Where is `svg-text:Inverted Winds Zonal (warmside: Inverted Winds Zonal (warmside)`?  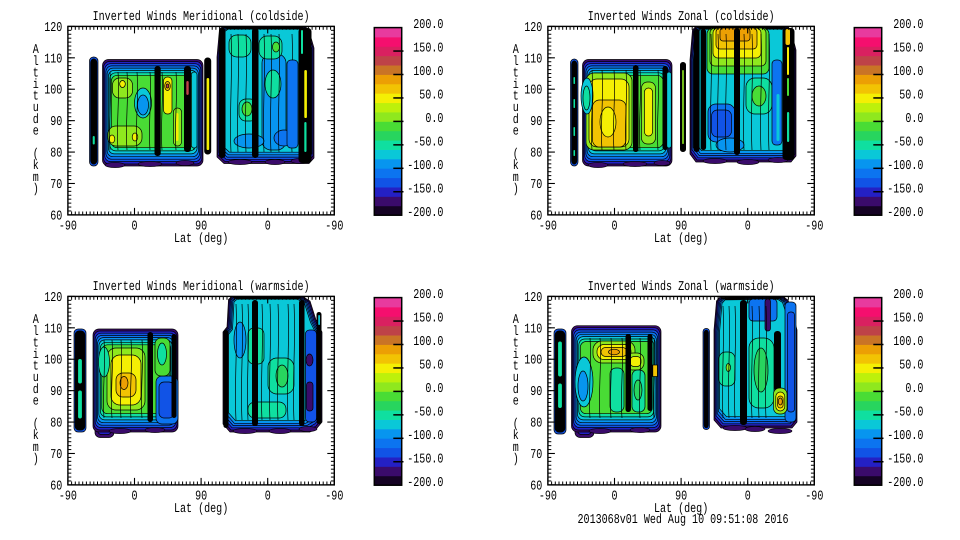 svg-text:Inverted Winds Zonal (warmside: Inverted Winds Zonal (warmside) is located at coordinates (681, 287).